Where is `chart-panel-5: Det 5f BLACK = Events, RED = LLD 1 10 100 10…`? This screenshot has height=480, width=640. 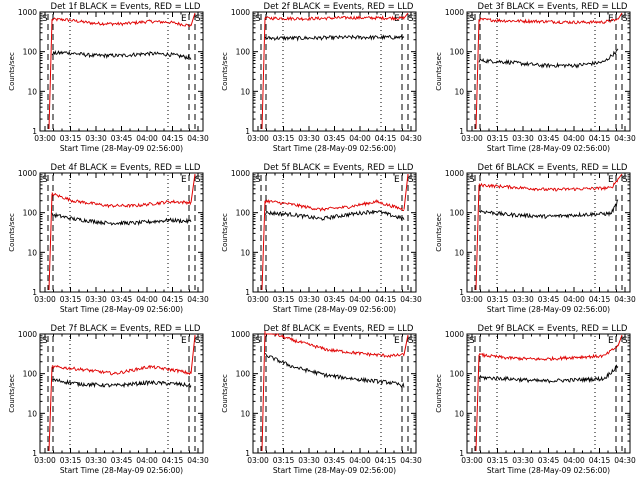 chart-panel-5: Det 5f BLACK = Events, RED = LLD 1 10 100 10… is located at coordinates (321, 238).